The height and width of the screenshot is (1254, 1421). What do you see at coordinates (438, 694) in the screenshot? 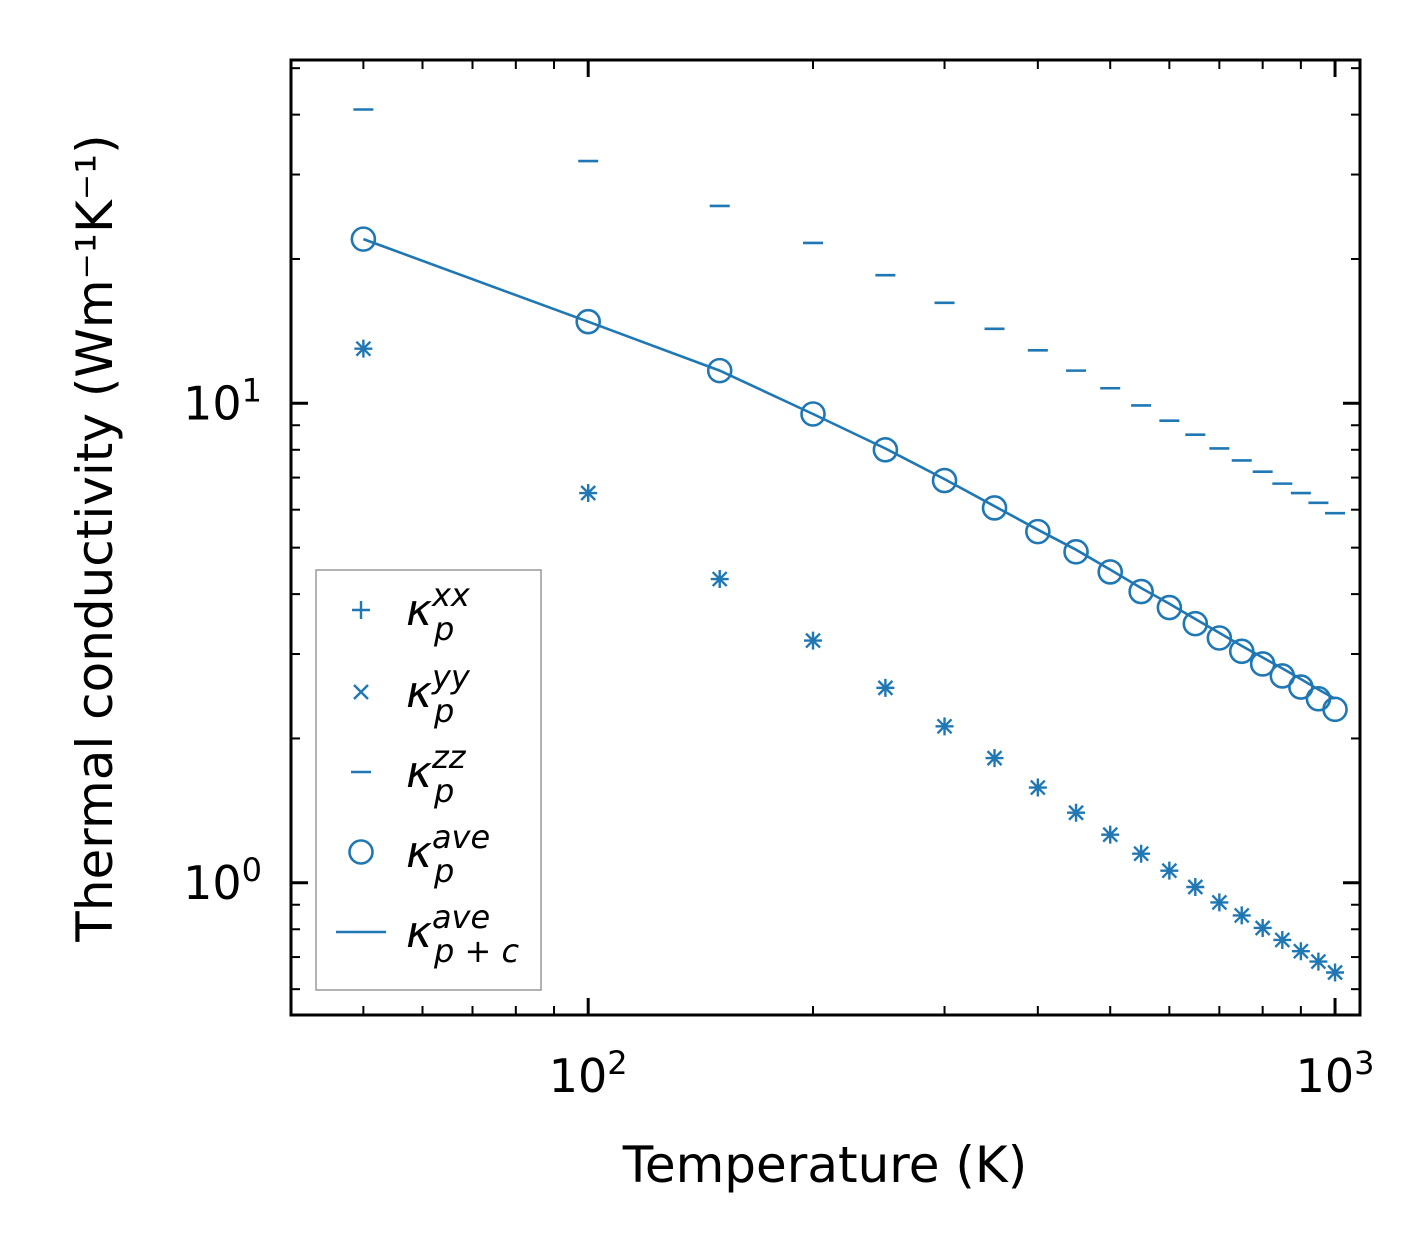
I see `legend-label-yy: κyy p` at bounding box center [438, 694].